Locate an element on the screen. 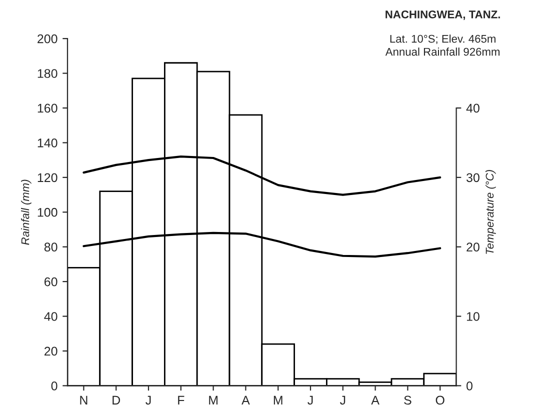 Image resolution: width=540 pixels, height=406 pixels. x-tick-label: S is located at coordinates (408, 400).